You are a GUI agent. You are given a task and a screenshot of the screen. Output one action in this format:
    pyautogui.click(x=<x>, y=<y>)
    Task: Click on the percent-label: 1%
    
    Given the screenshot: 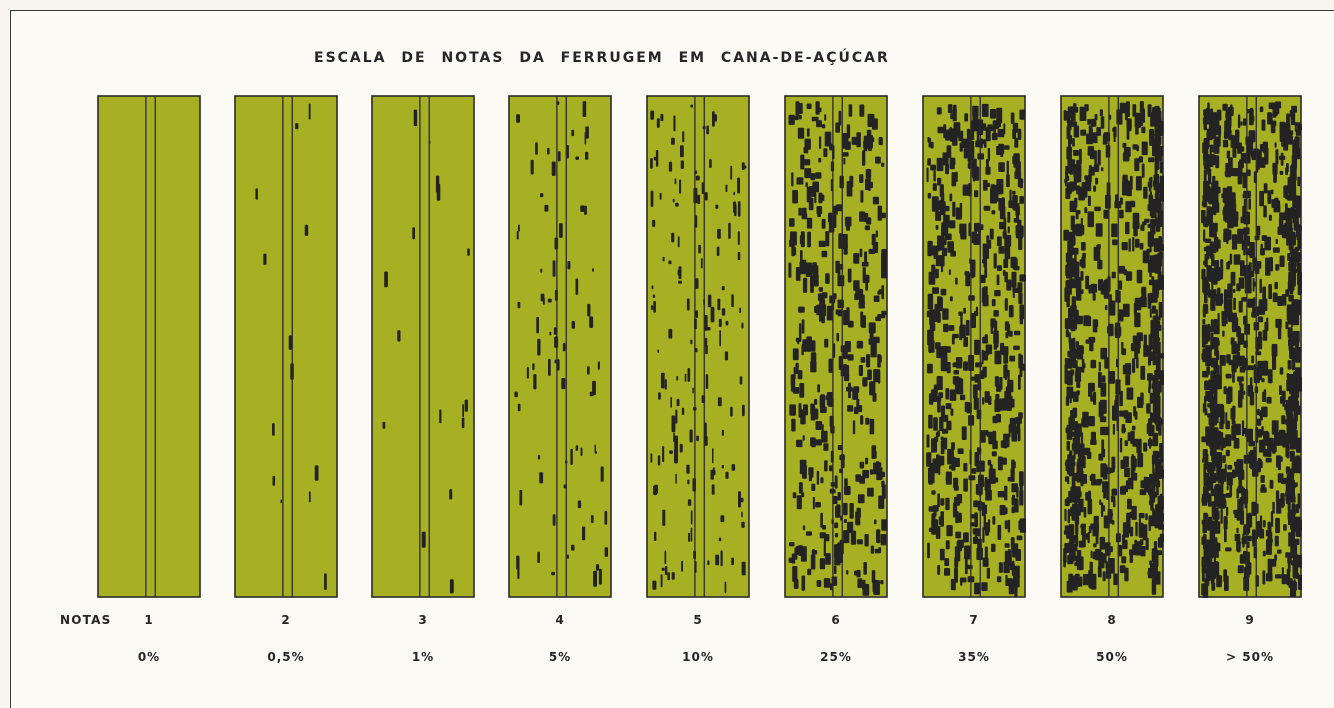 What is the action you would take?
    pyautogui.click(x=423, y=657)
    